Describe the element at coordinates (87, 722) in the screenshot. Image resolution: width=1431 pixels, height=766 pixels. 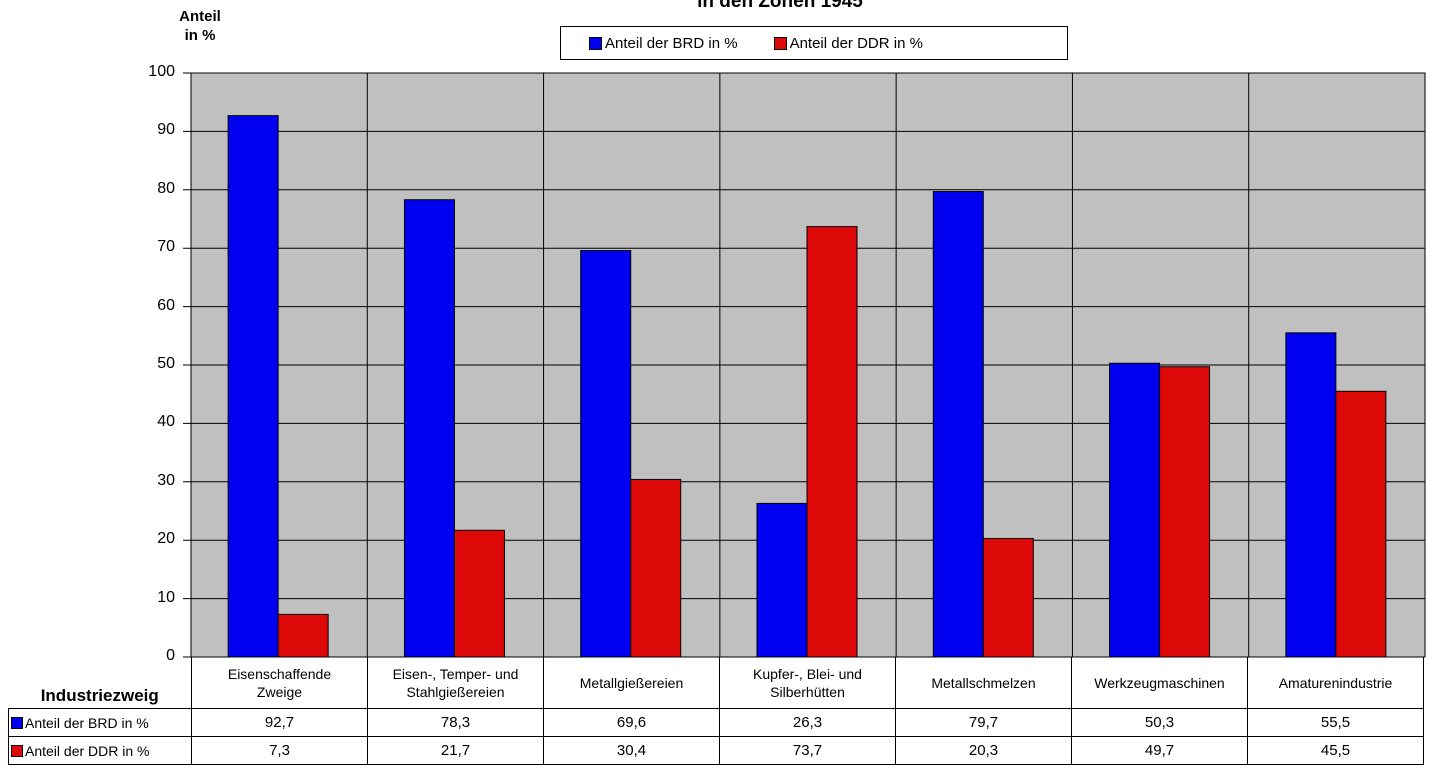
I see `row-label-brd-text: Anteil der BRD in %` at that location.